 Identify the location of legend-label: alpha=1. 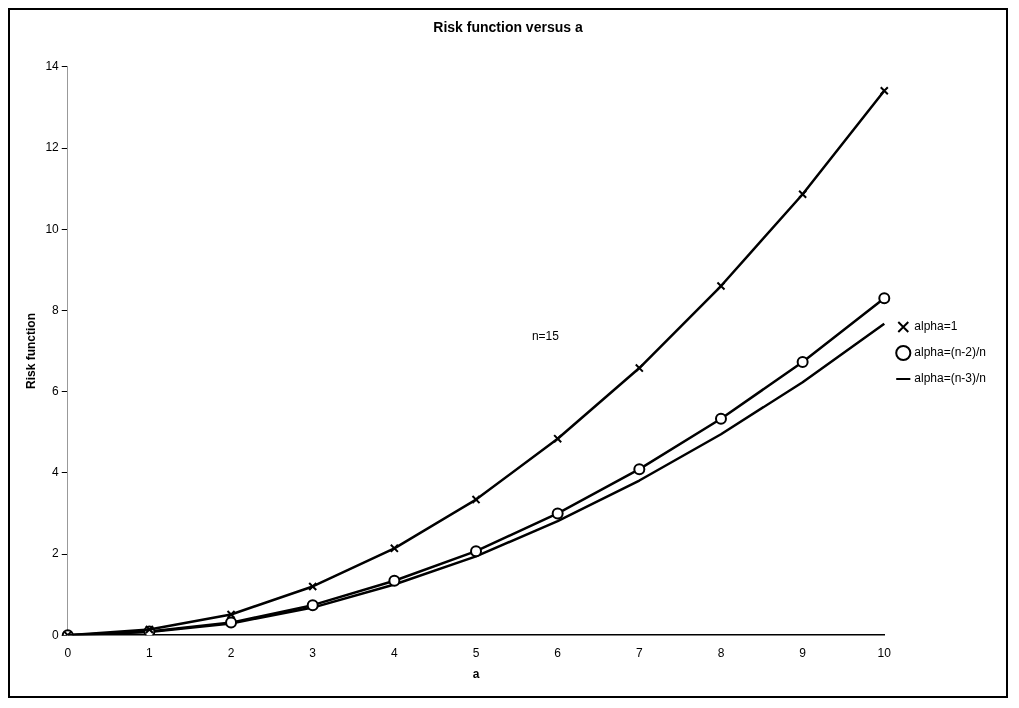
(936, 326).